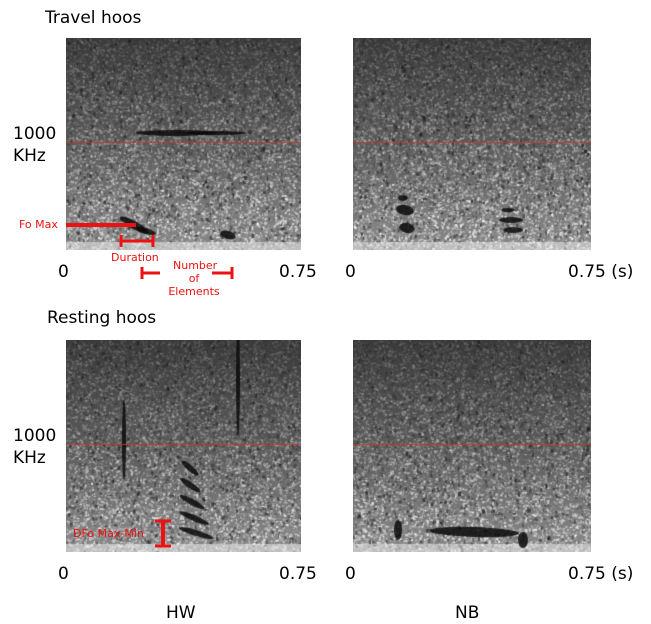  Describe the element at coordinates (472, 446) in the screenshot. I see `spectrogram-resting-nb` at that location.